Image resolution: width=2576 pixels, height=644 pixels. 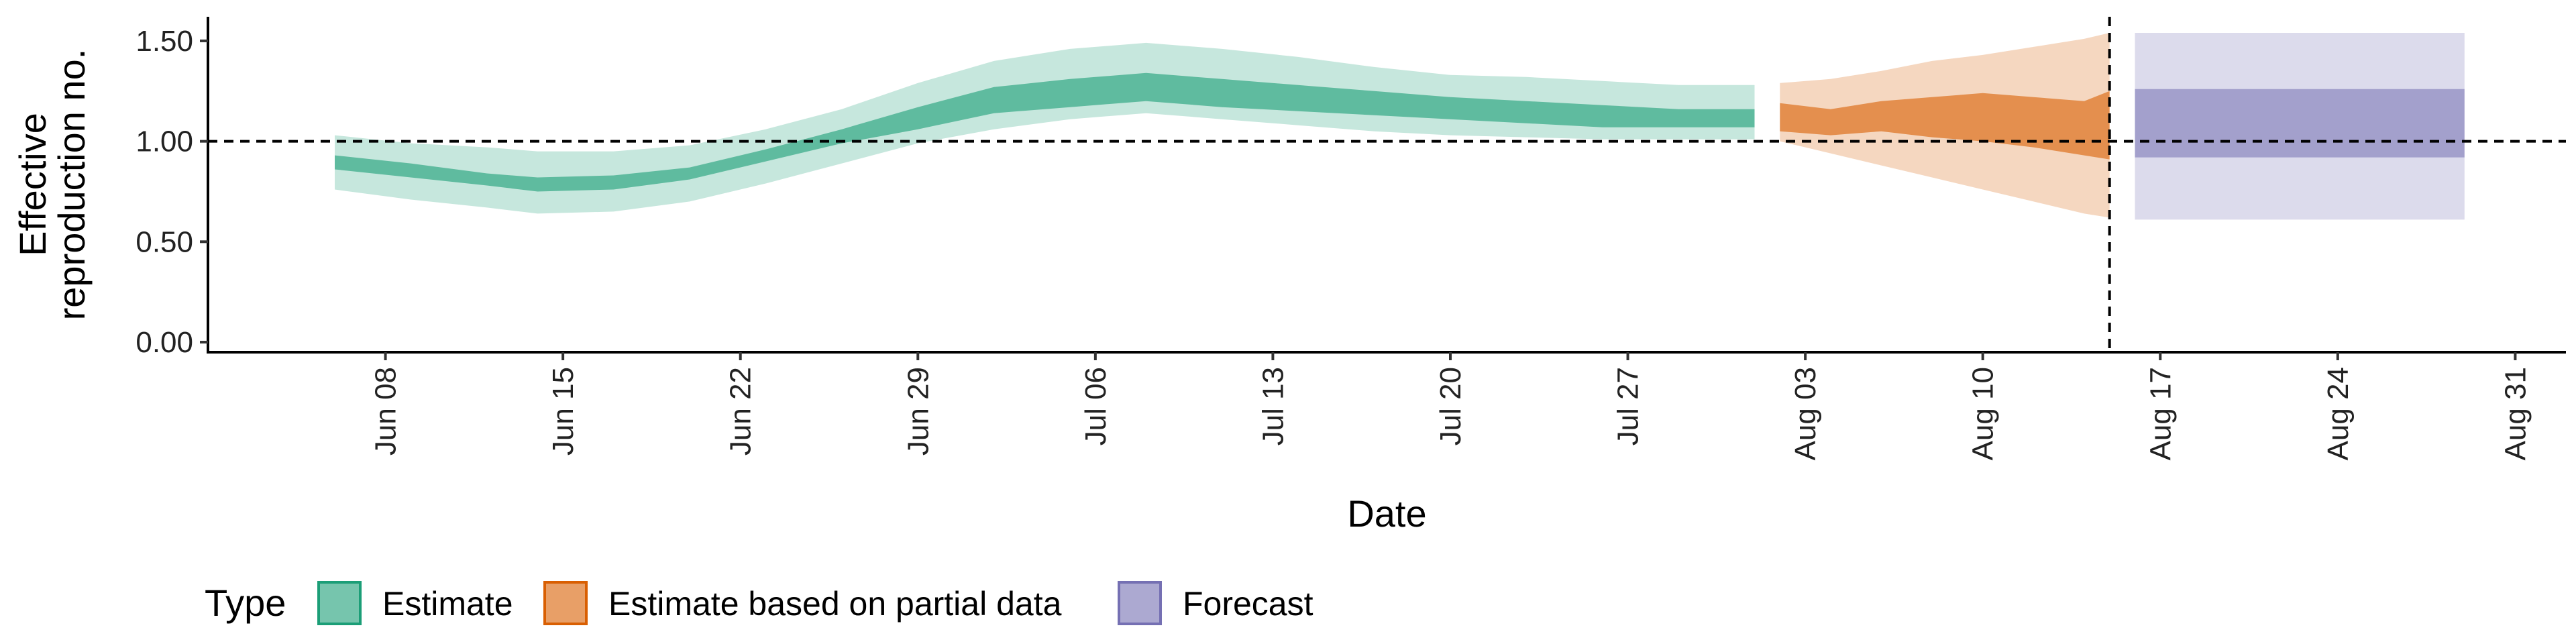 What do you see at coordinates (447, 604) in the screenshot?
I see `legend-label-estimate: Estimate` at bounding box center [447, 604].